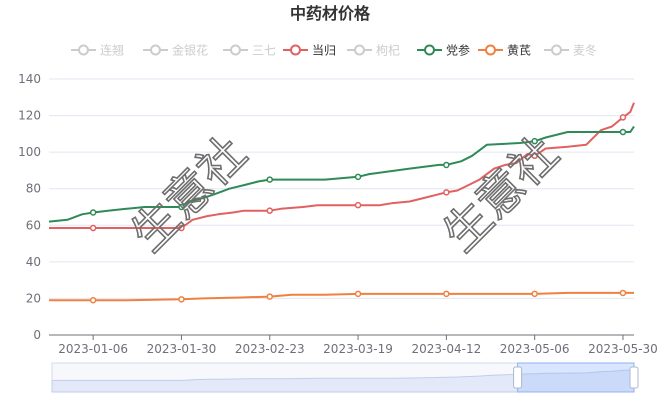 The image size is (660, 400). Describe the element at coordinates (182, 349) in the screenshot. I see `x-tick-label: 2023-01-30` at that location.